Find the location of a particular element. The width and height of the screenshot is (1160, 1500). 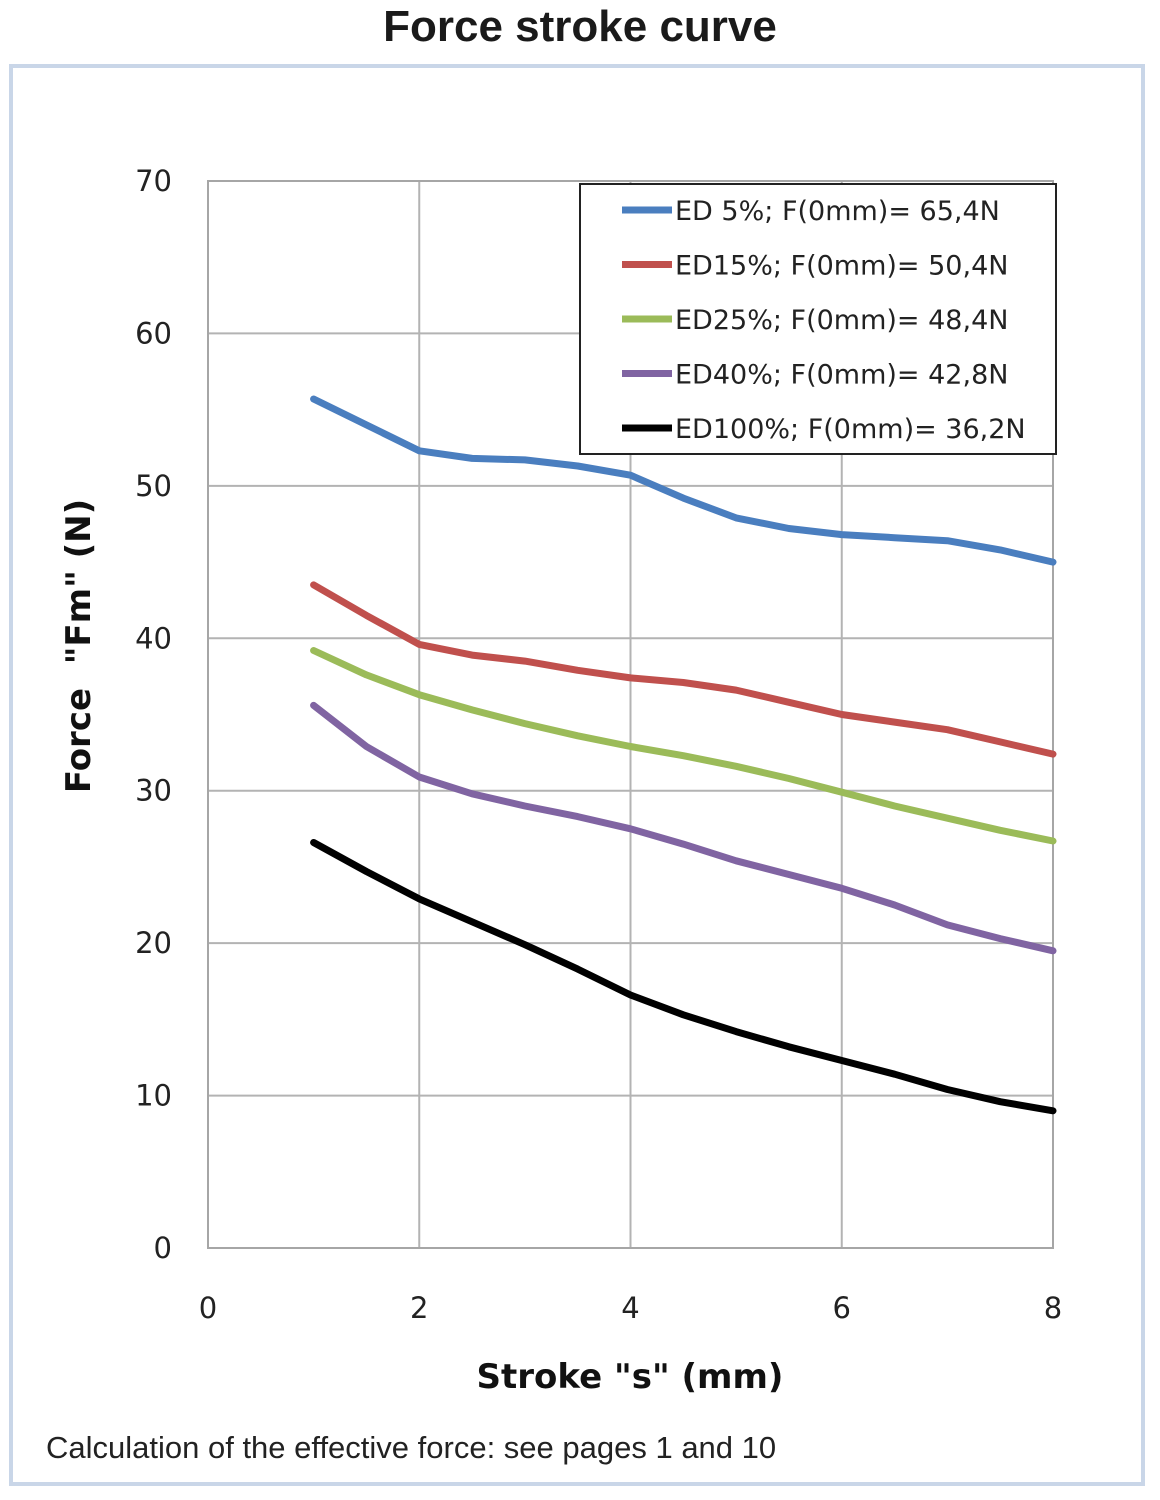

y-tick-label: 60 is located at coordinates (153, 333).